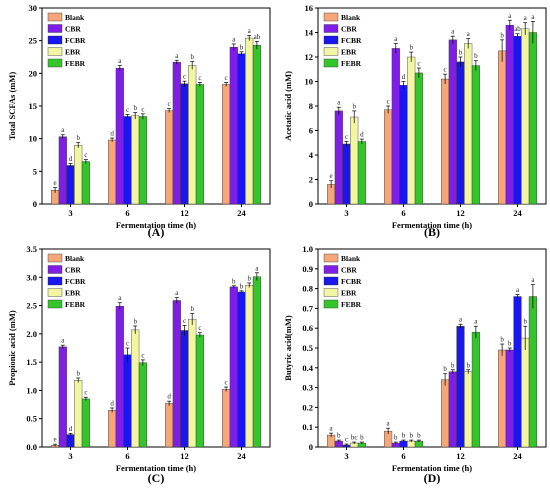  I want to click on significance-letter: bc, so click(354, 438).